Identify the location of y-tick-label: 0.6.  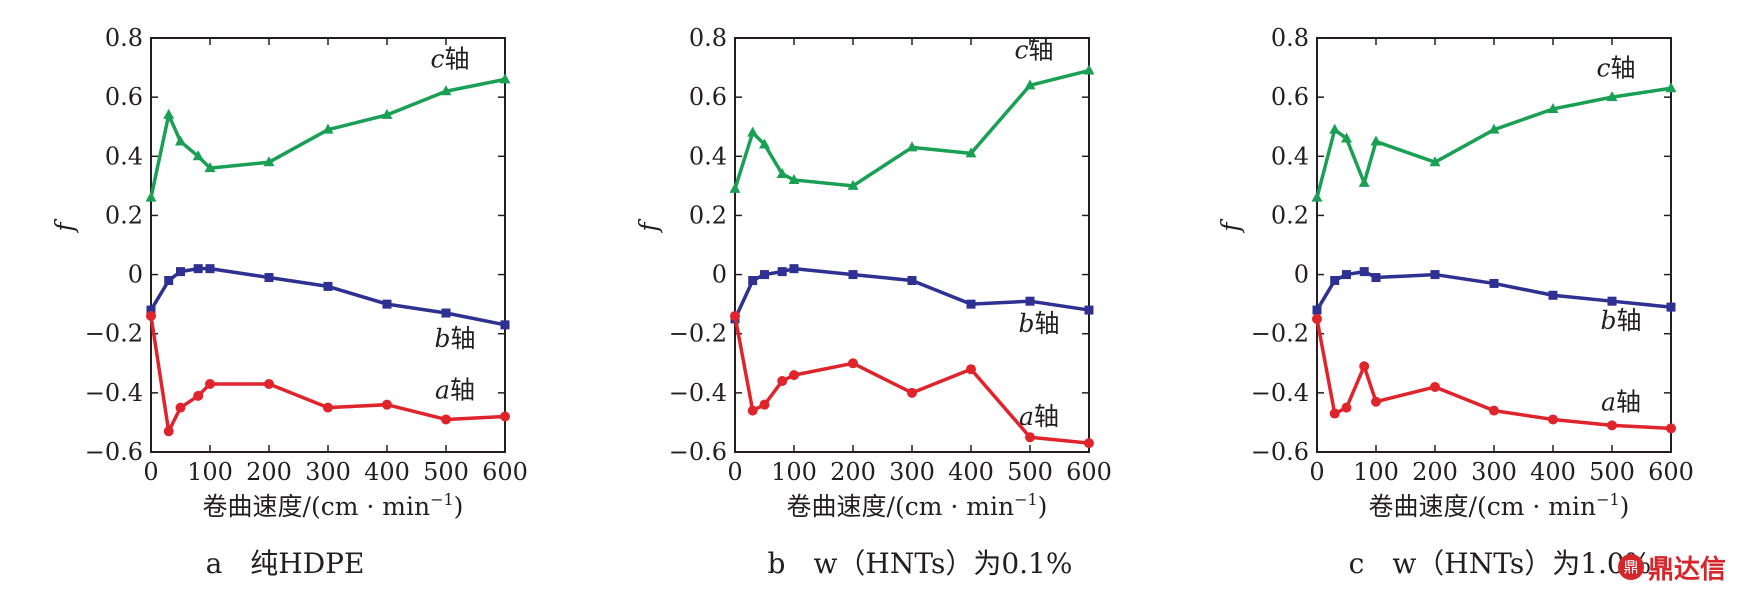
(708, 97).